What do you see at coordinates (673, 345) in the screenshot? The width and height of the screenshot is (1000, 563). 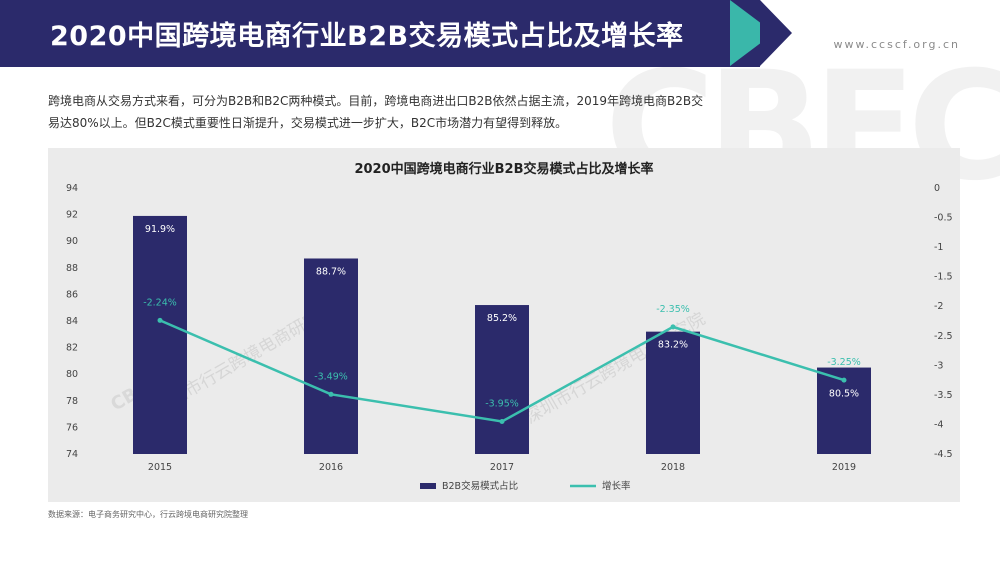 I see `bar-label-2018: 83.2%` at bounding box center [673, 345].